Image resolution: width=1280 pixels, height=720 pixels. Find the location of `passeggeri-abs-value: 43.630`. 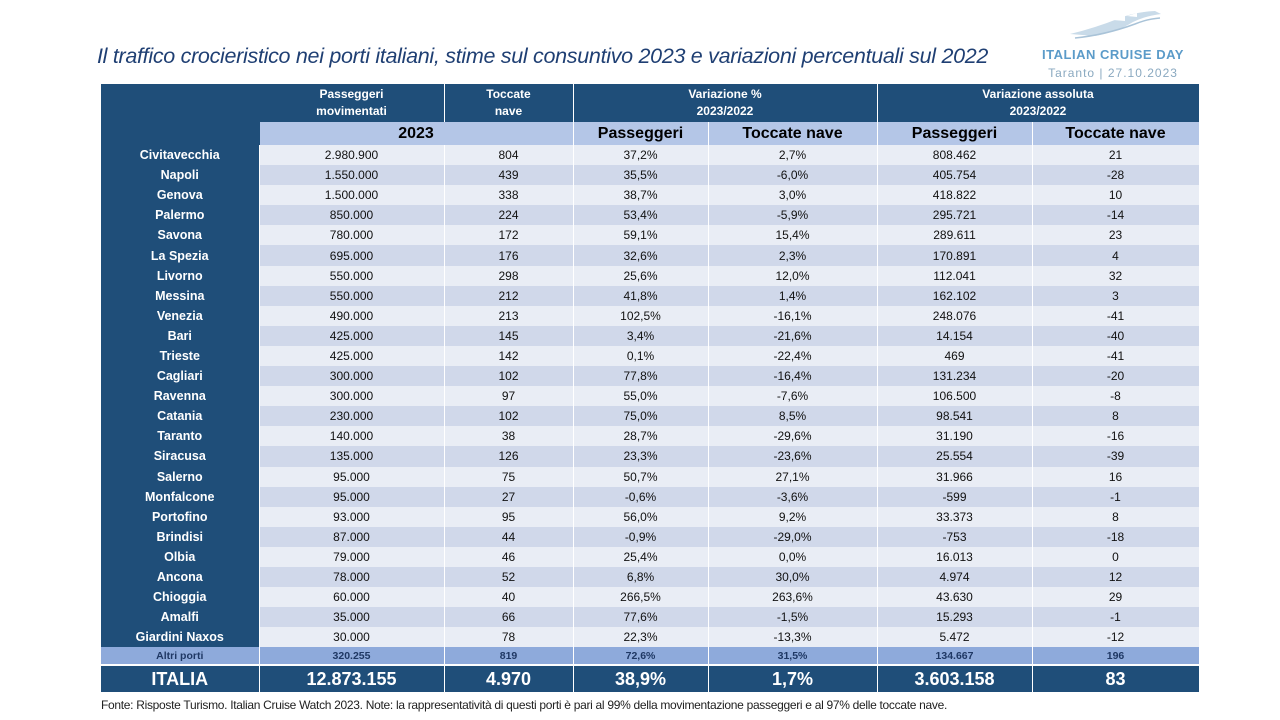

passeggeri-abs-value: 43.630 is located at coordinates (955, 597).